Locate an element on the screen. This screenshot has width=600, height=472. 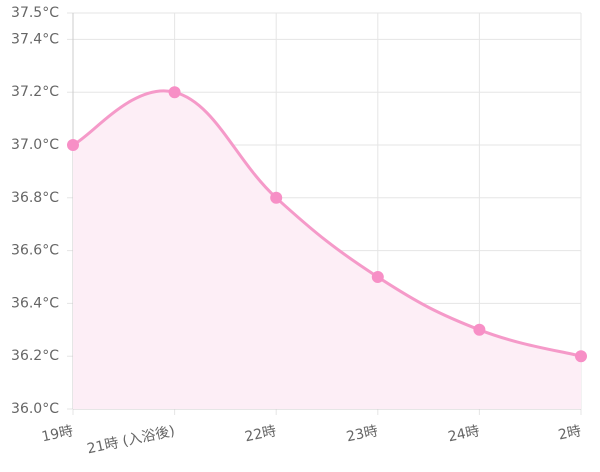
y-tick-label: 36.0°C is located at coordinates (35, 409).